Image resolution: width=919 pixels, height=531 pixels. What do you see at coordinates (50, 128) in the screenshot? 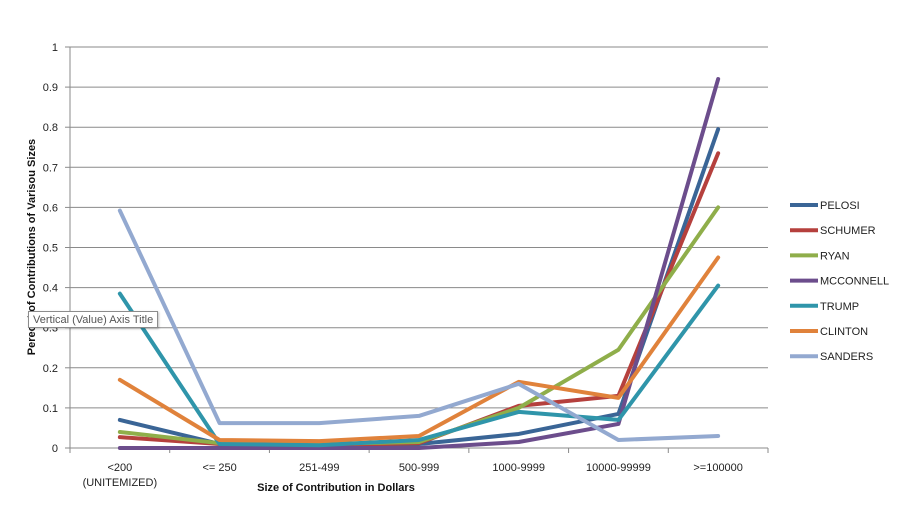
I see `y-tick-label: 0.8` at bounding box center [50, 128].